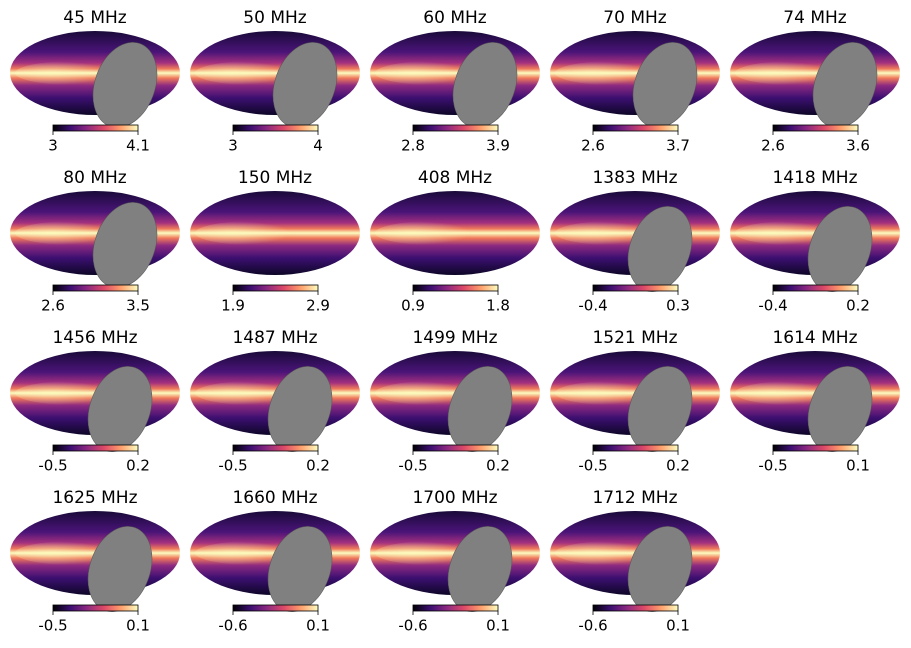 The width and height of the screenshot is (911, 648). I want to click on colorbar-tick-label: 4.1, so click(138, 146).